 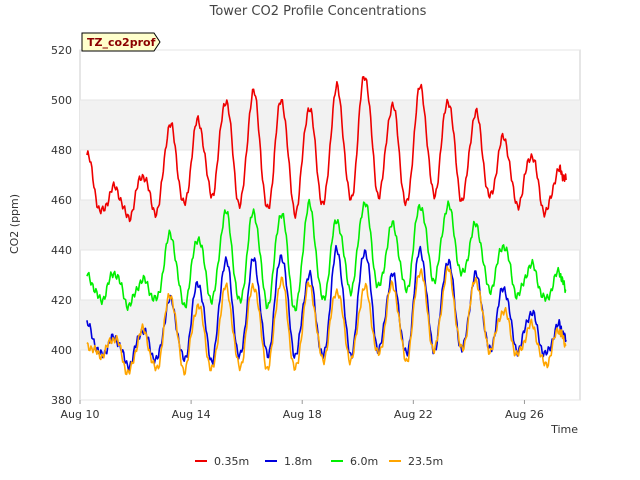 I want to click on legend-label: 0.35m, so click(x=231, y=461).